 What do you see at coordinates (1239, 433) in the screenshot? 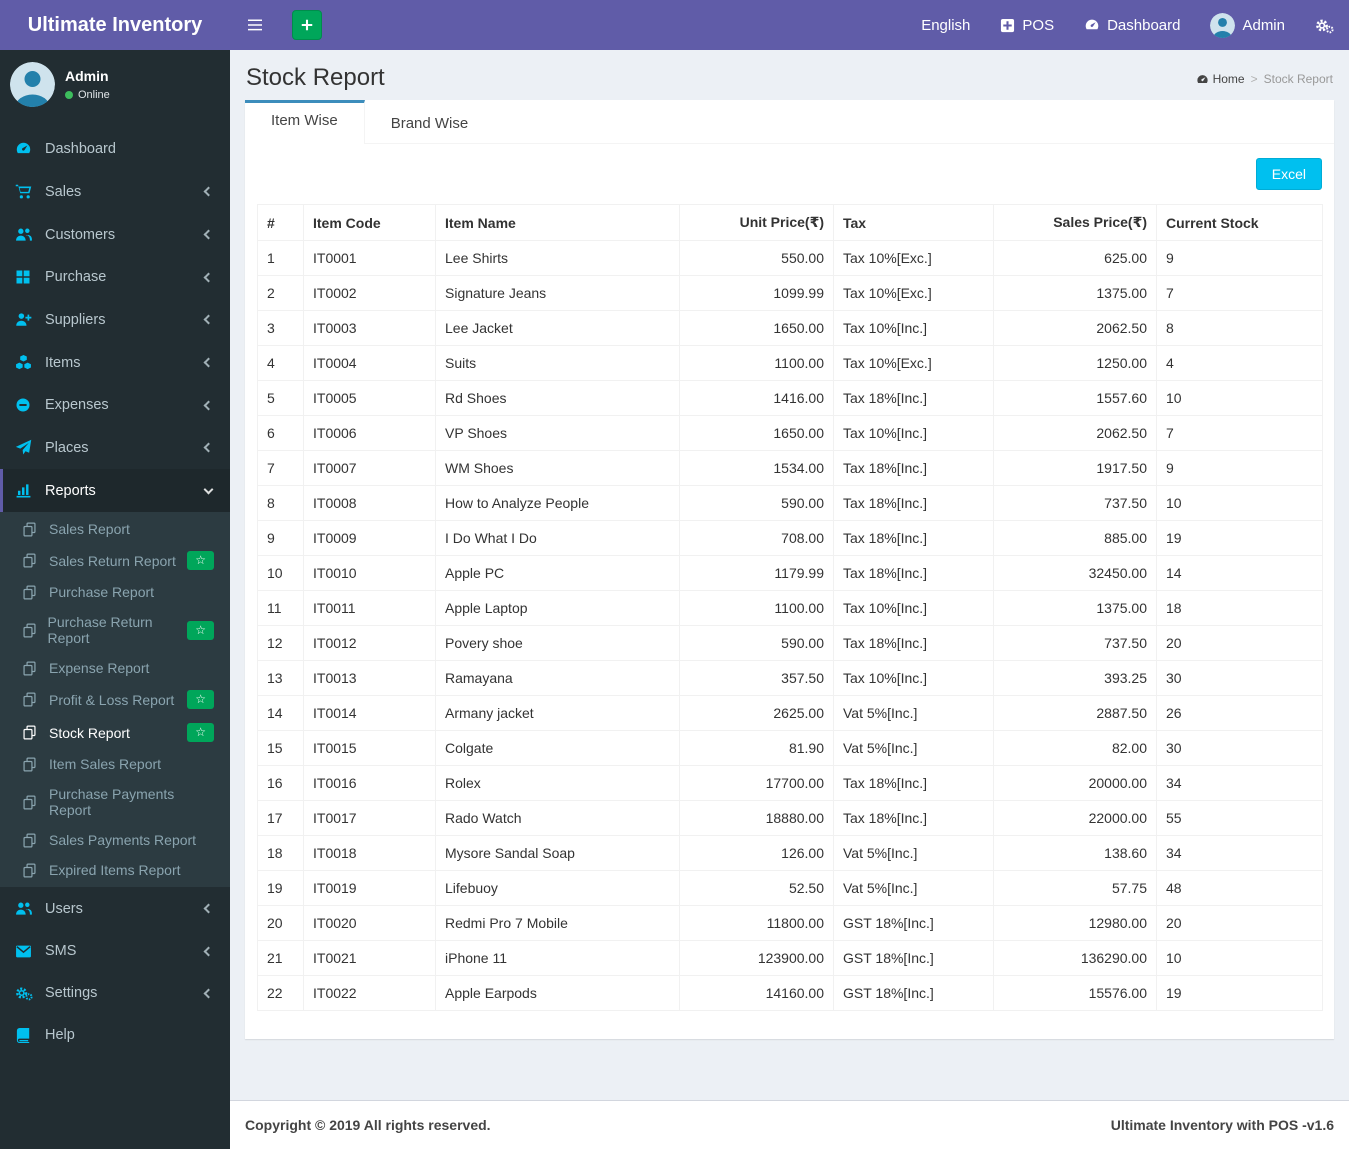
I see `current-stock: 7` at bounding box center [1239, 433].